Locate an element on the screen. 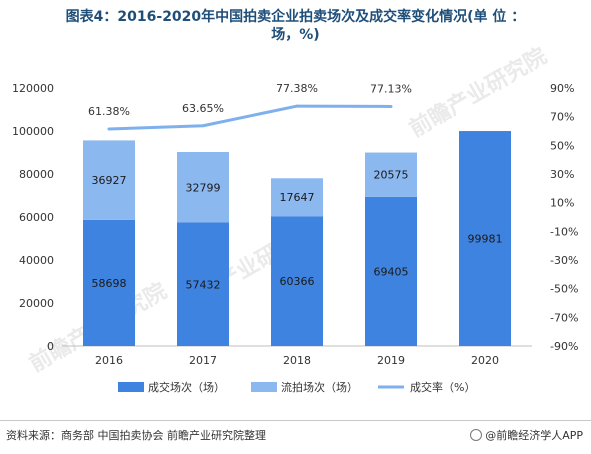 This screenshot has width=591, height=454. legend-swatch-unsold is located at coordinates (264, 387).